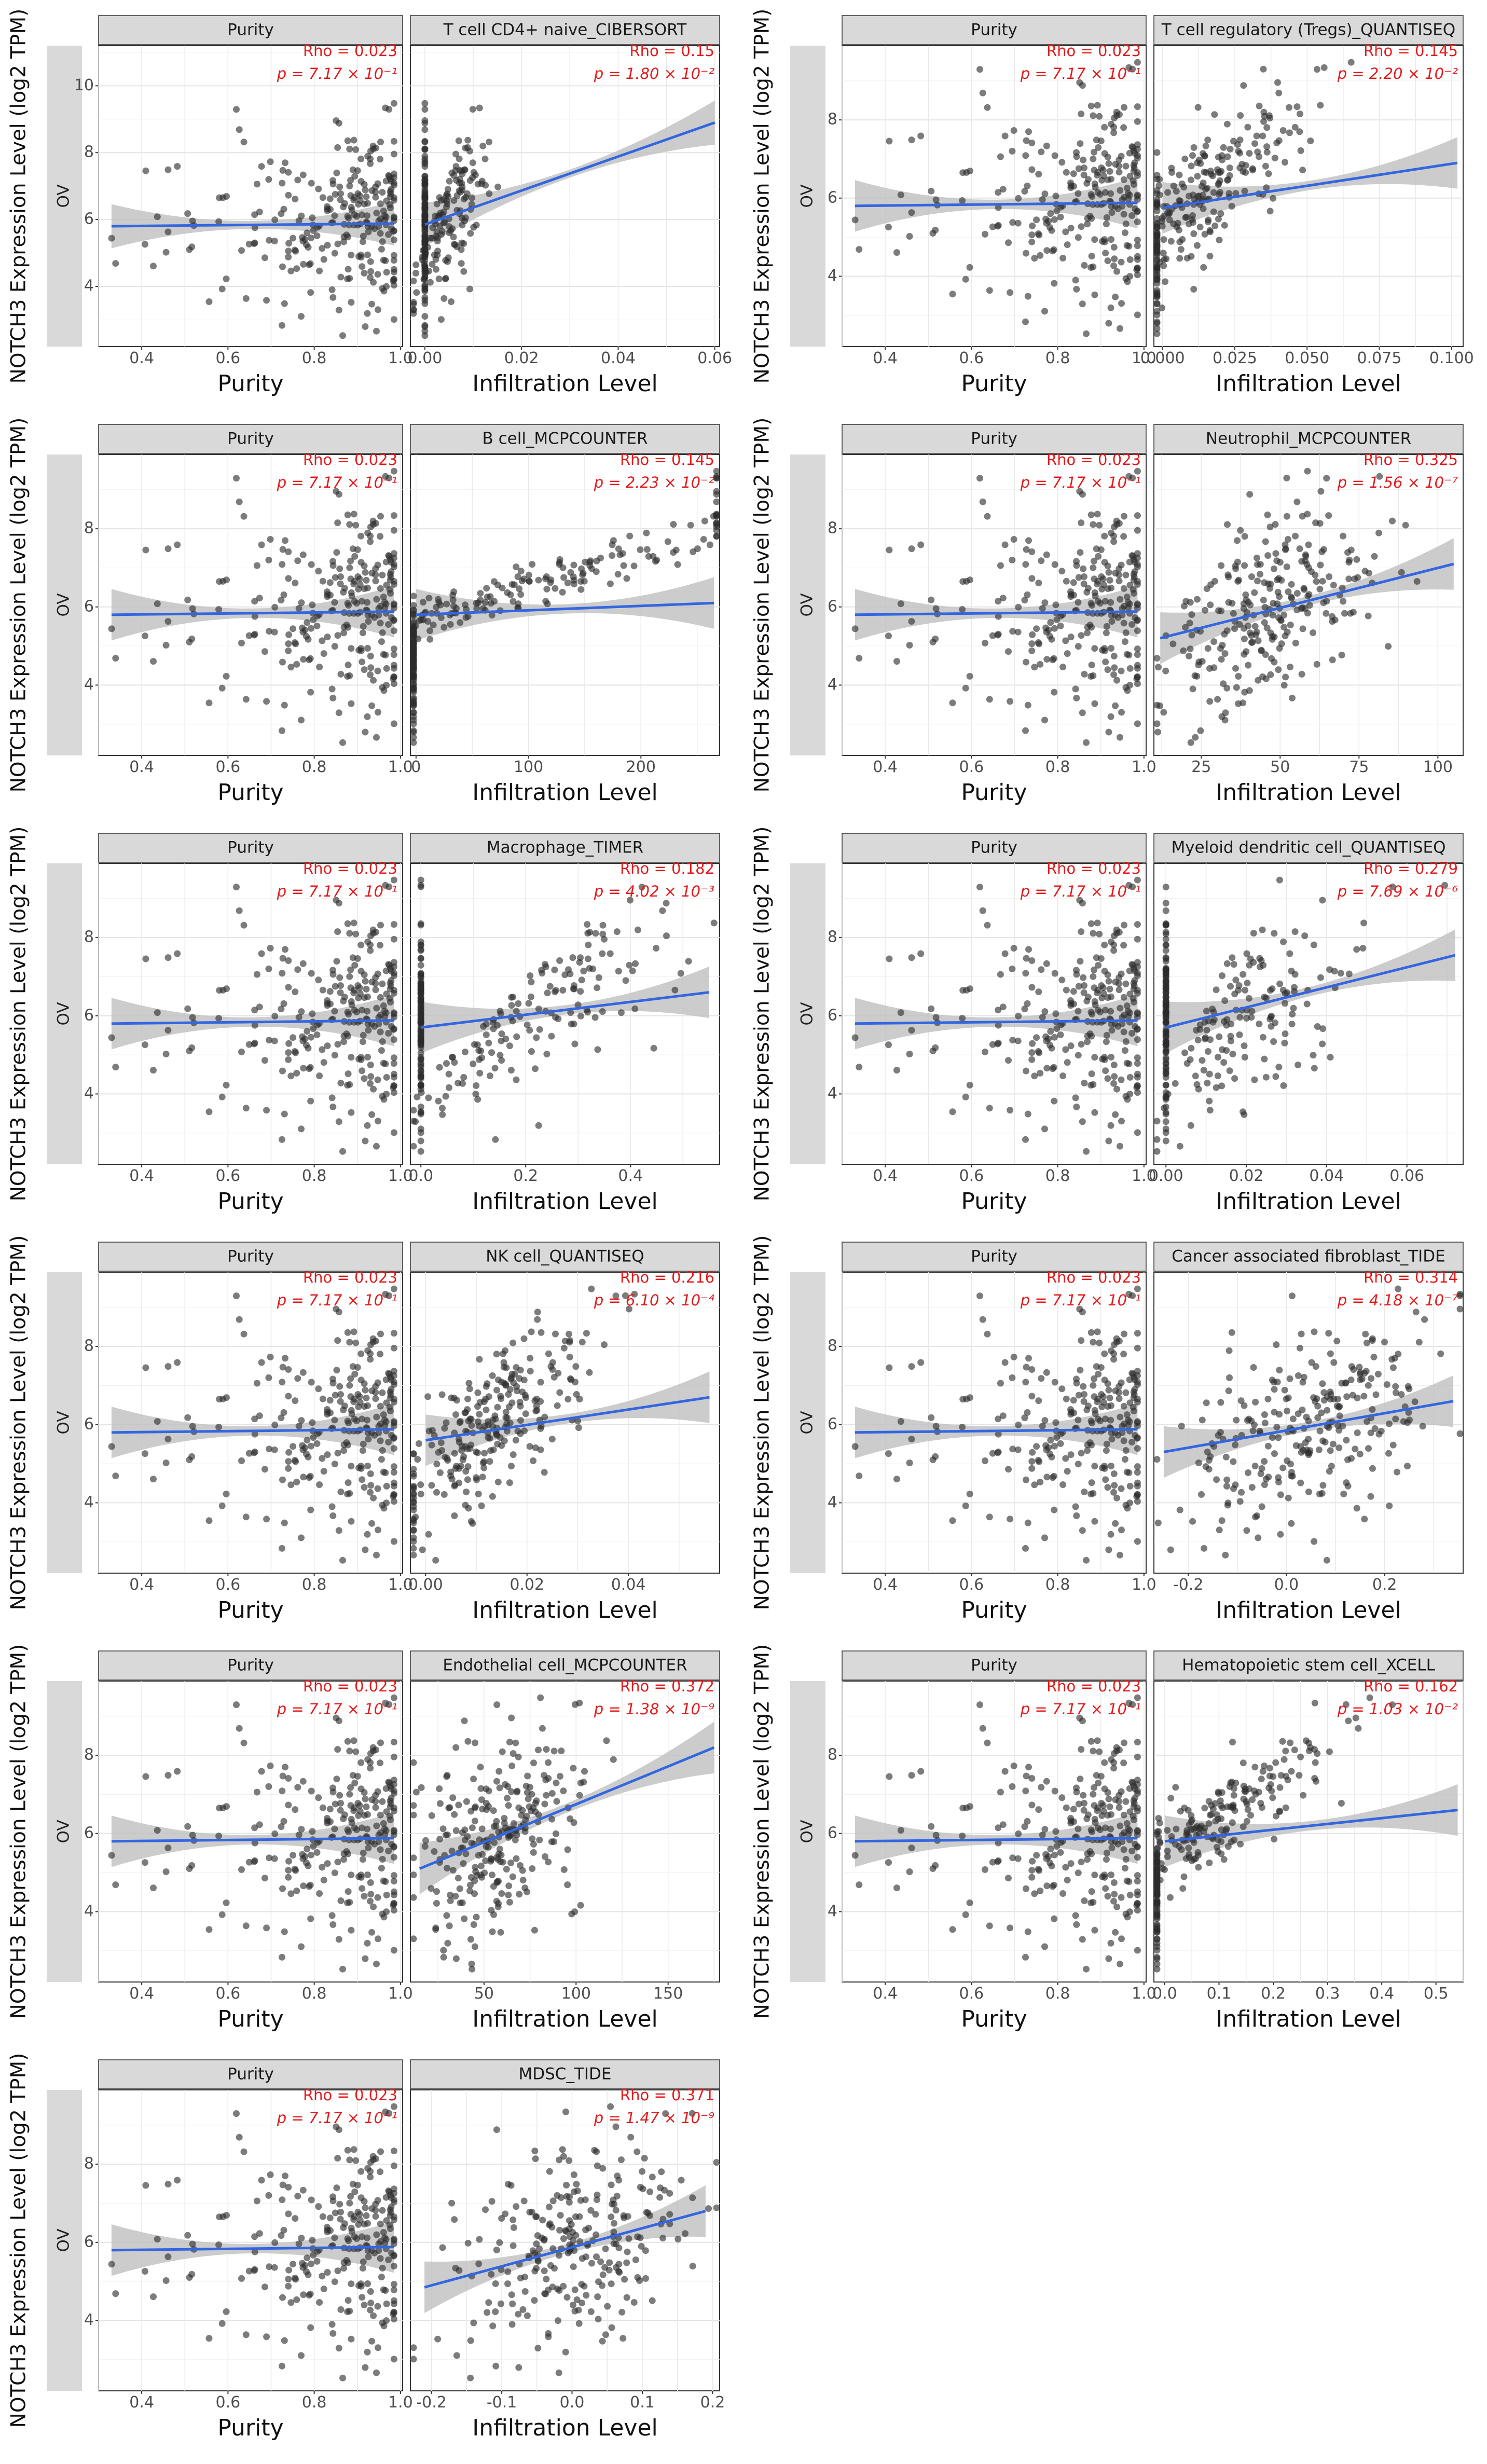  Describe the element at coordinates (885, 1585) in the screenshot. I see `x-tick-label: 0.4` at that location.